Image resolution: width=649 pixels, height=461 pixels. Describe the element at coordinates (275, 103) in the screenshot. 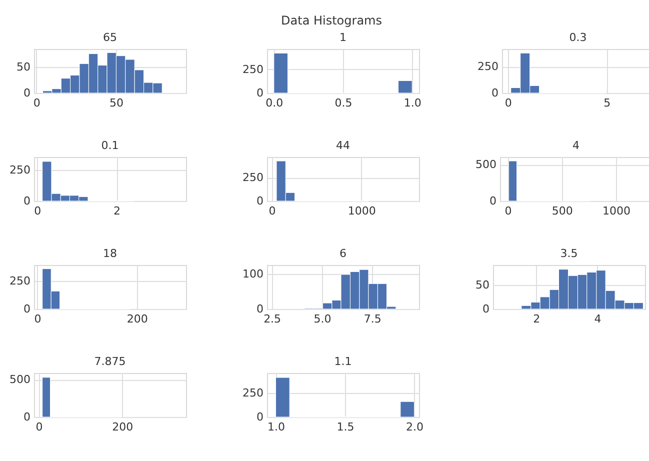

I see `x-tick-label: 0.0` at that location.